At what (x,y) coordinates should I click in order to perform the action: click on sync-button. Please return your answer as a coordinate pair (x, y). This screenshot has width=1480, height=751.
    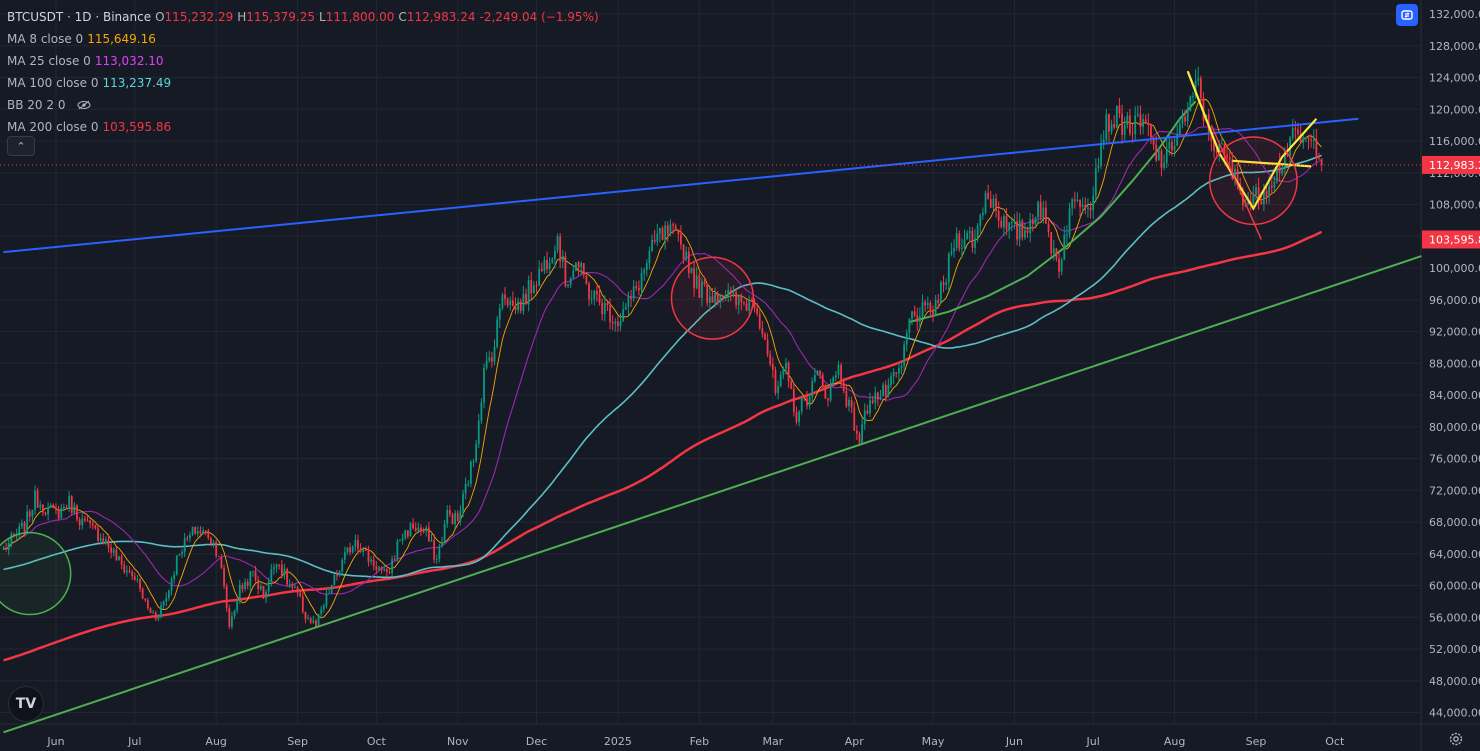
    Looking at the image, I should click on (1407, 15).